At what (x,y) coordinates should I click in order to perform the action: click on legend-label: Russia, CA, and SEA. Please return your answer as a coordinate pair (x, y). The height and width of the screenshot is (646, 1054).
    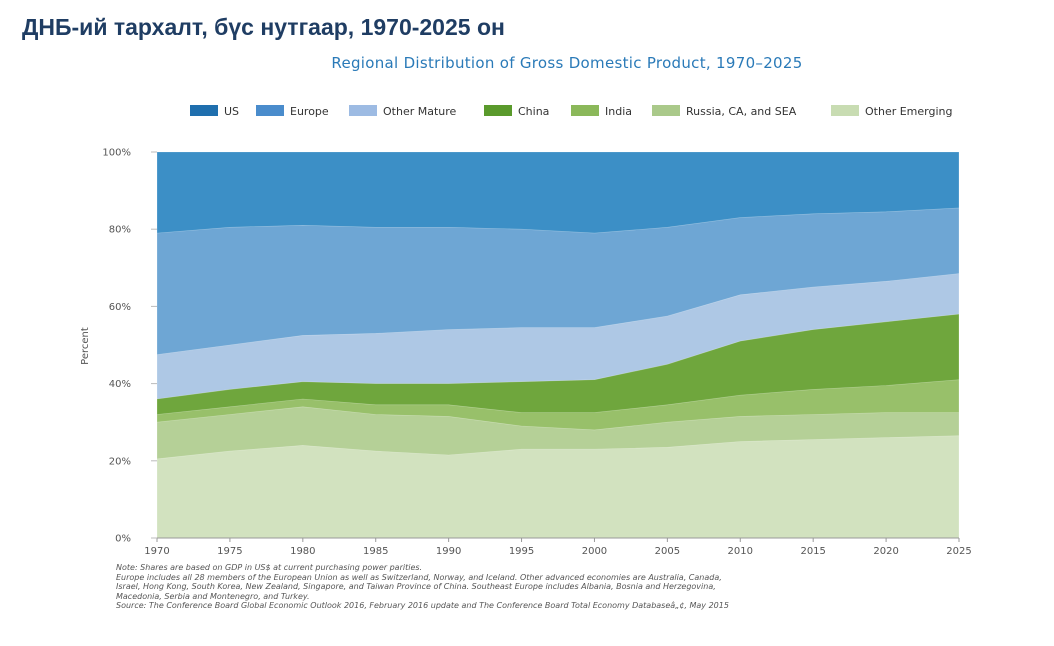
    Looking at the image, I should click on (741, 111).